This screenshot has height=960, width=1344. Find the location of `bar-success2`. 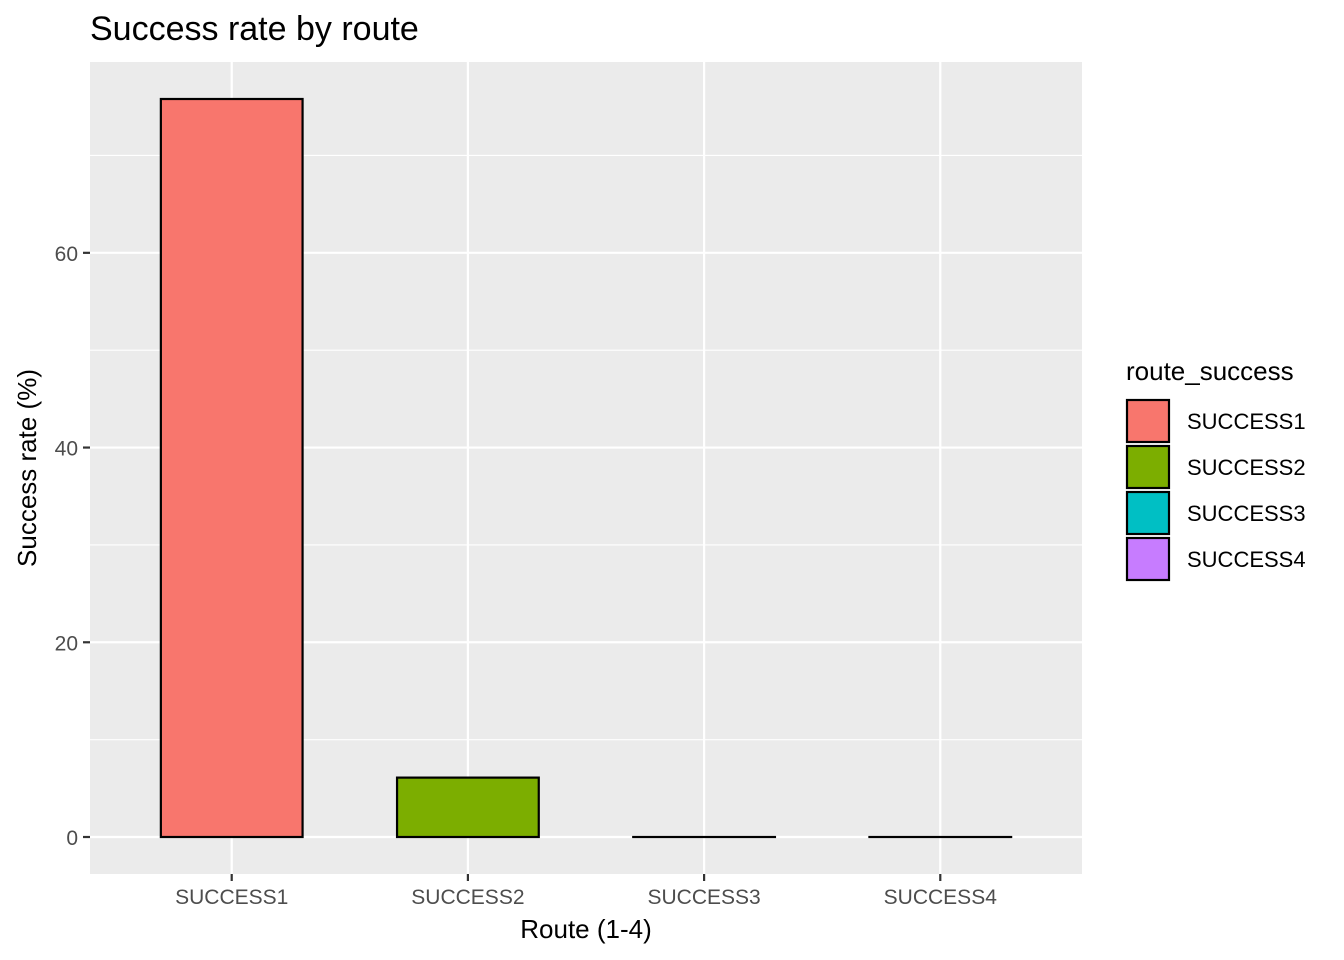

bar-success2 is located at coordinates (467, 807).